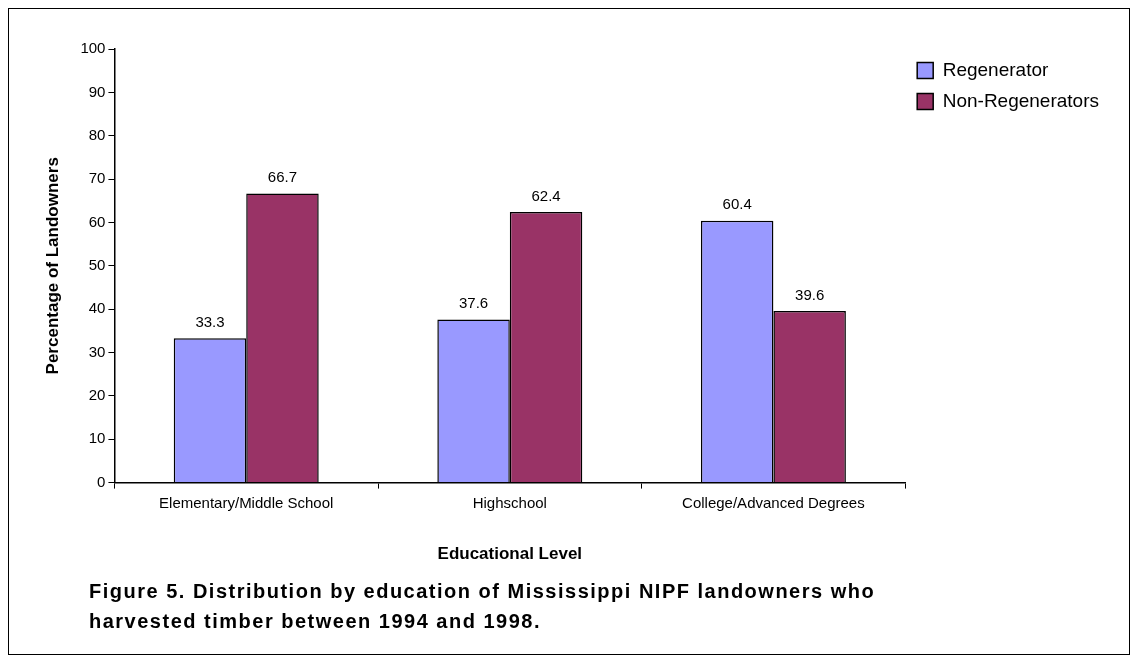 The width and height of the screenshot is (1133, 663). What do you see at coordinates (97, 351) in the screenshot?
I see `y-tick-label: 30` at bounding box center [97, 351].